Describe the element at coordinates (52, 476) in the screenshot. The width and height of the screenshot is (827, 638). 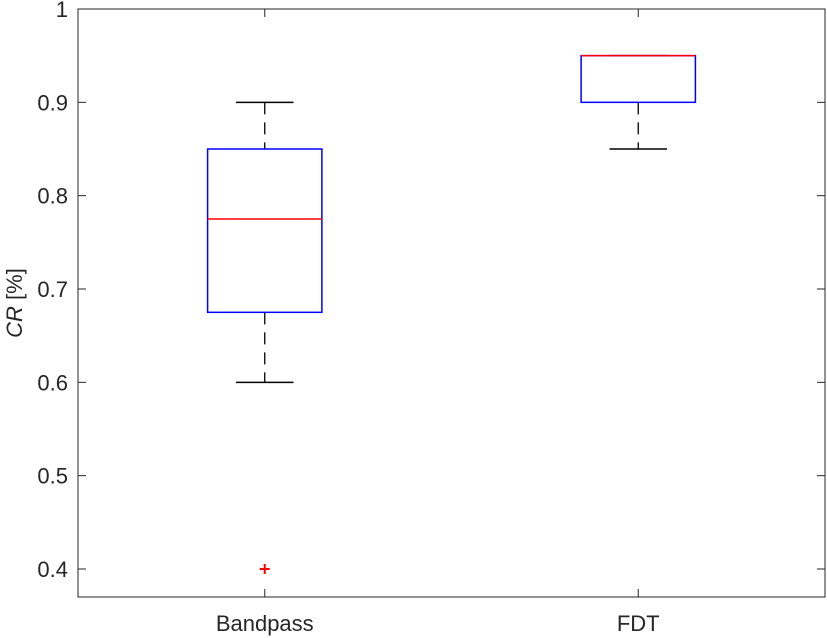
I see `y-tick-label: 0.5` at that location.